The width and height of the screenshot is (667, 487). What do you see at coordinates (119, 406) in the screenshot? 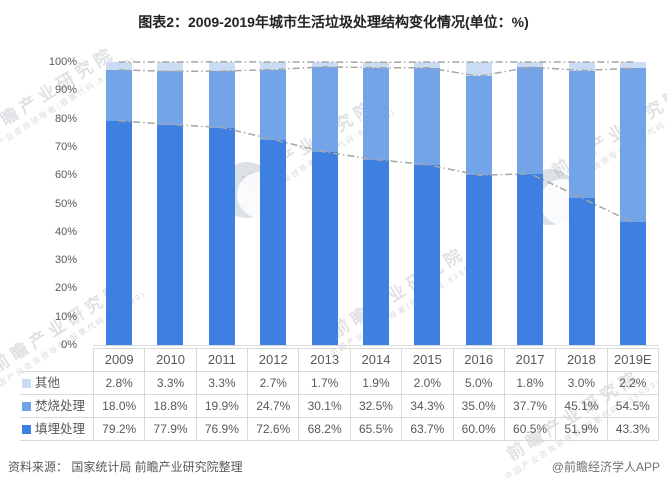
I see `table-value-cell: 18.0%` at bounding box center [119, 406].